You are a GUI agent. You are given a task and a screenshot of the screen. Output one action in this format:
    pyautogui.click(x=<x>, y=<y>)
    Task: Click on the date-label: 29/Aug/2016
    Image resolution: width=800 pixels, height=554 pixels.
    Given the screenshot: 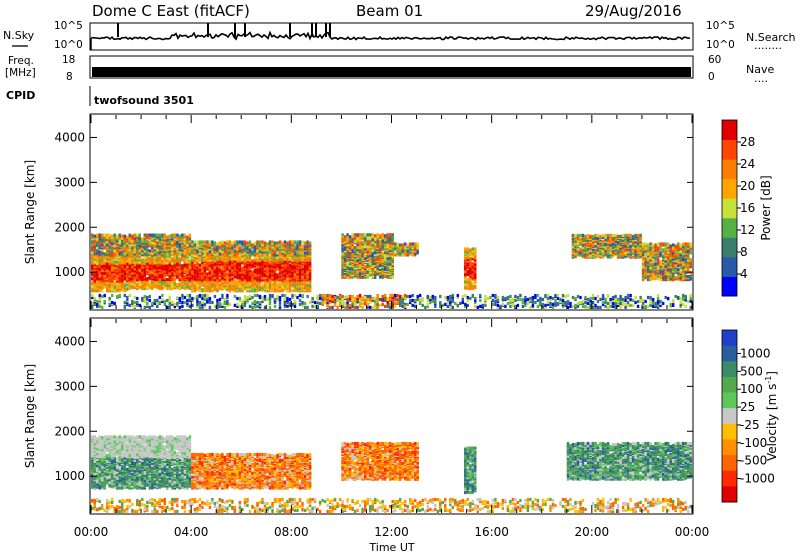 What is the action you would take?
    pyautogui.click(x=633, y=11)
    